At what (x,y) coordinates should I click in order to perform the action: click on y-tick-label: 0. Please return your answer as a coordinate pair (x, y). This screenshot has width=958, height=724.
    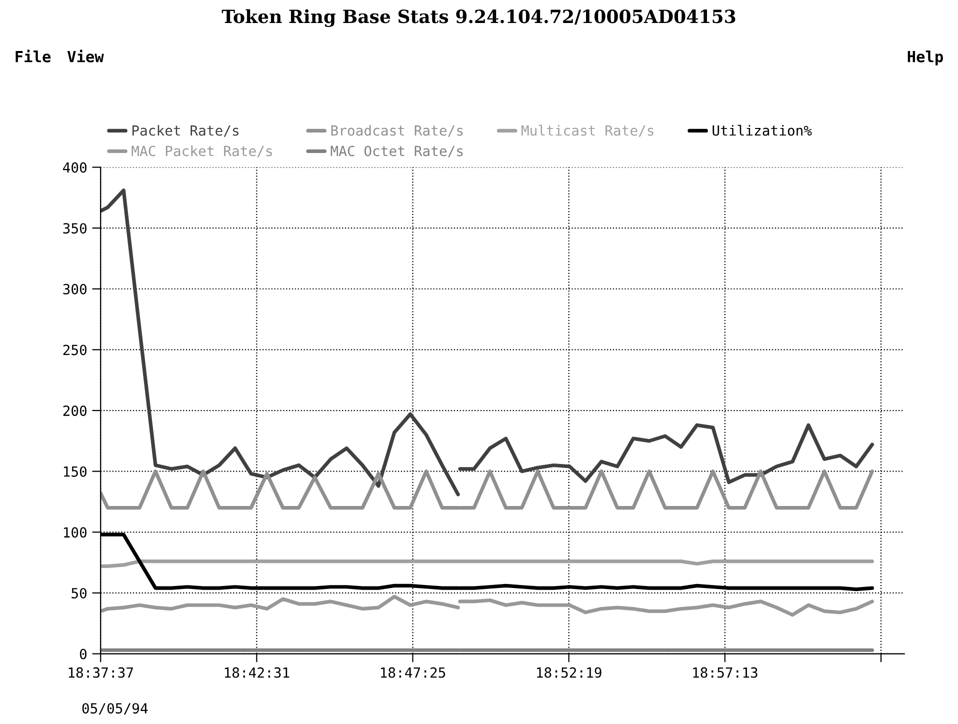
    Looking at the image, I should click on (83, 654).